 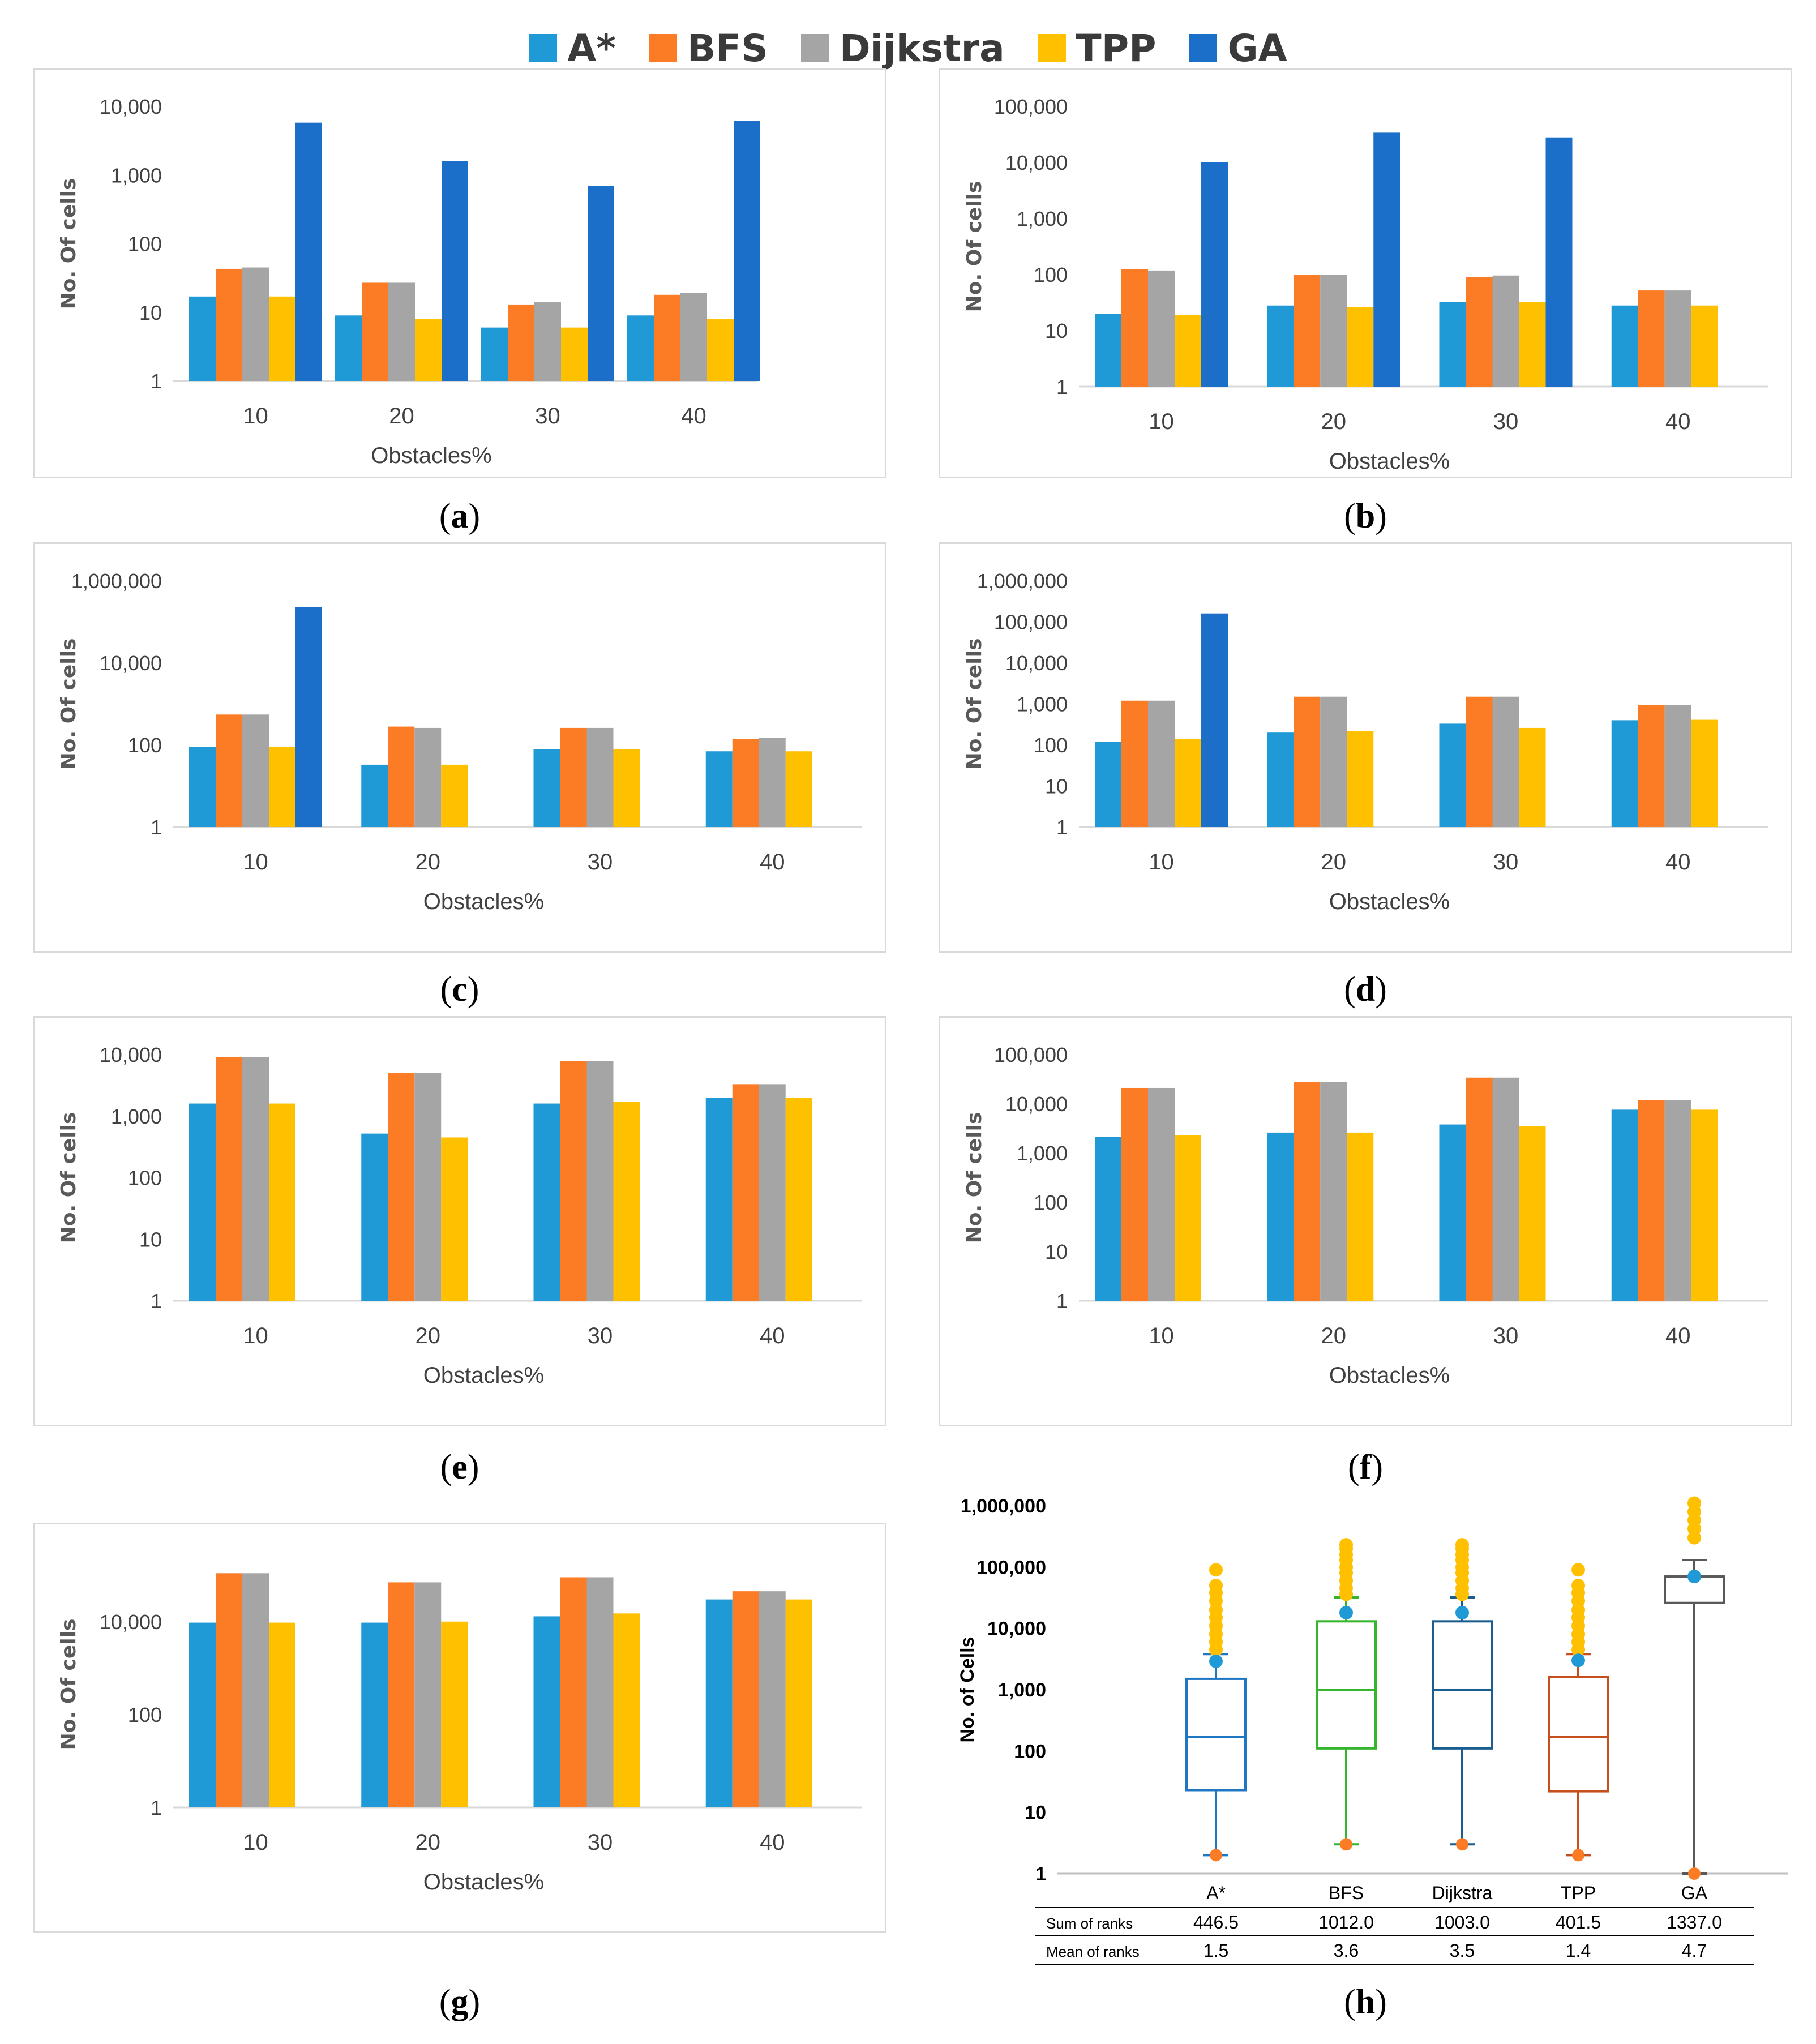 I want to click on legend-label: GA, so click(x=1257, y=48).